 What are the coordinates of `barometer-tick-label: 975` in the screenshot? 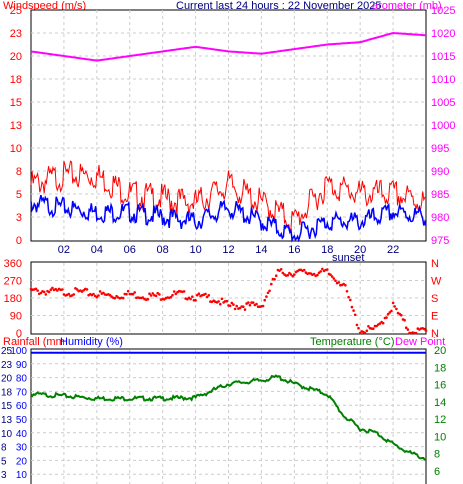 It's located at (440, 241).